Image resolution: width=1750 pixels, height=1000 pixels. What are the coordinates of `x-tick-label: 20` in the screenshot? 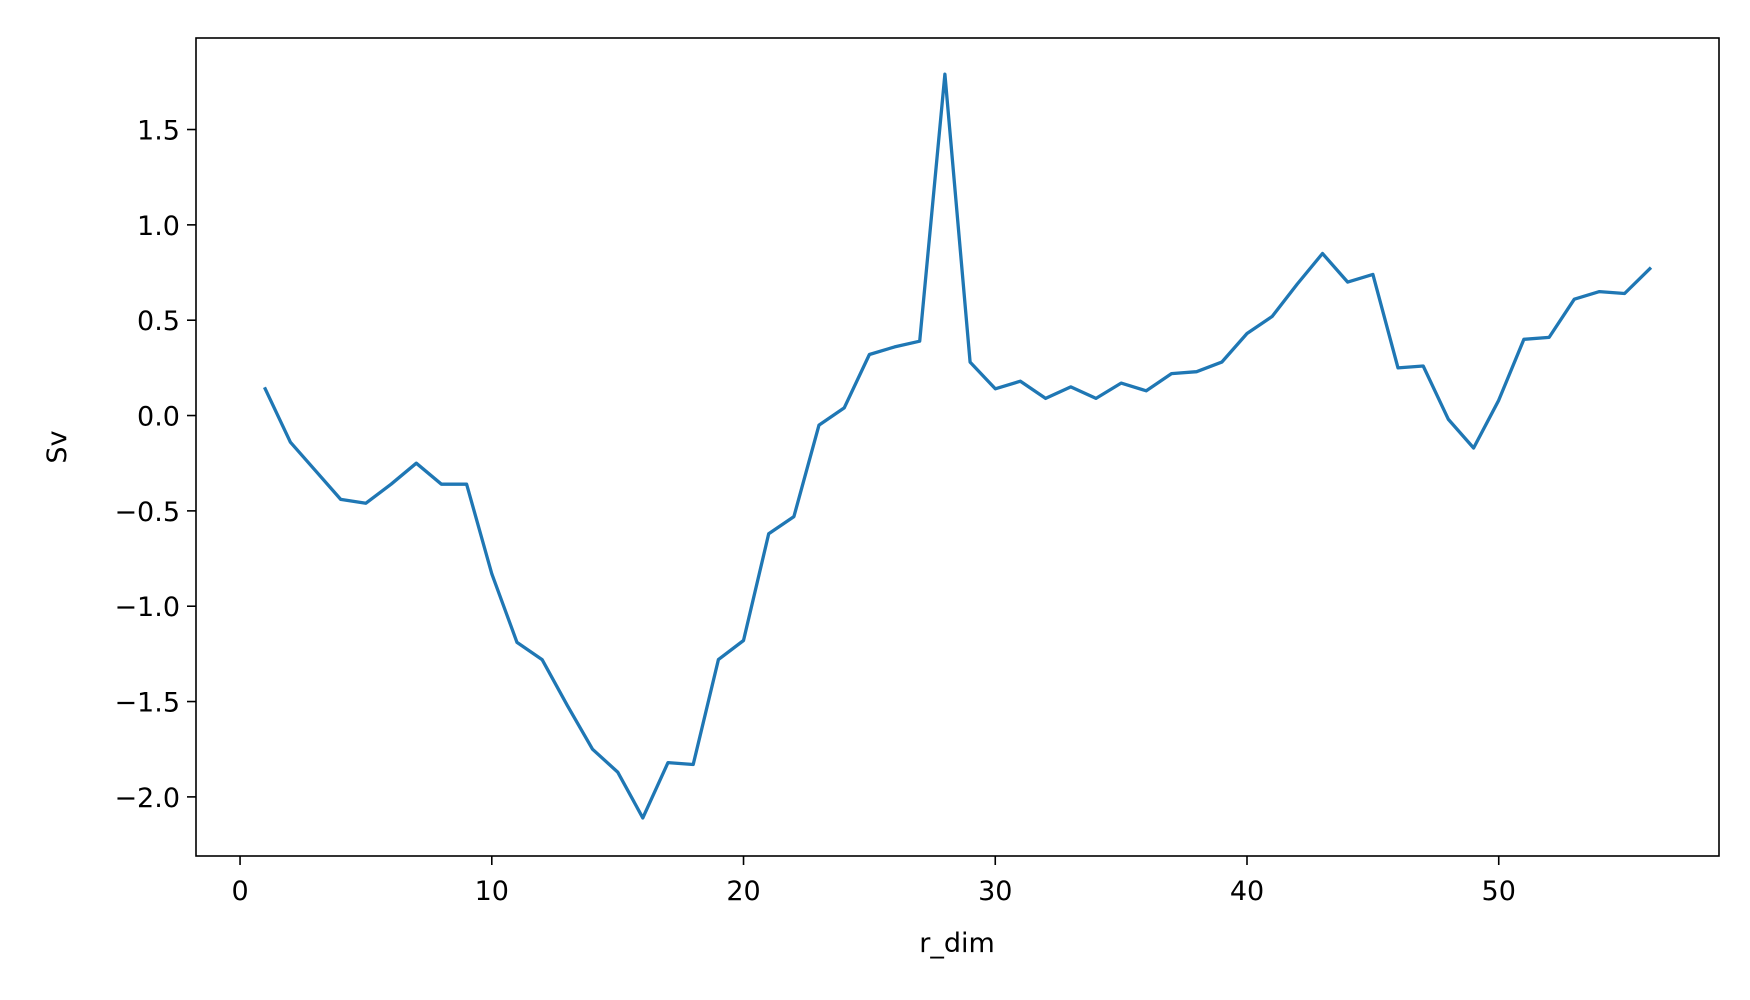 It's located at (743, 891).